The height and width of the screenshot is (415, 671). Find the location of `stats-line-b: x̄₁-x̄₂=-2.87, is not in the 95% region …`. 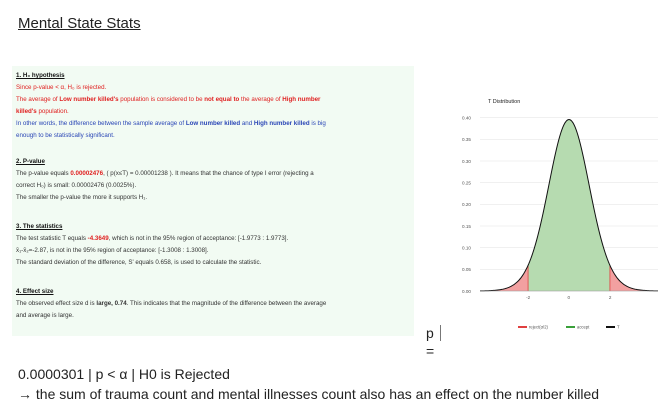

stats-line-b: x̄₁-x̄₂=-2.87, is not in the 95% region … is located at coordinates (112, 250).